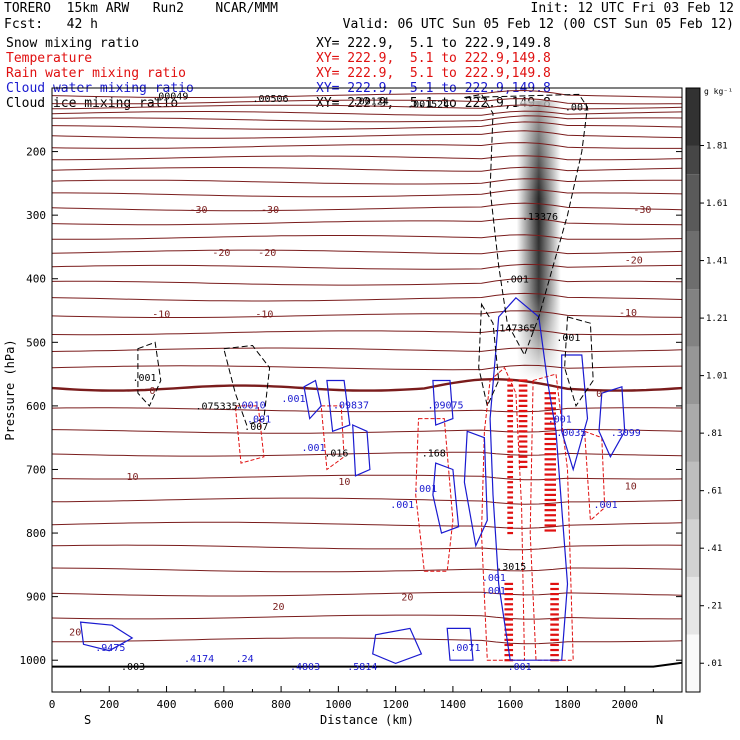  What do you see at coordinates (336, 454) in the screenshot?
I see `contour-value-label: .016` at bounding box center [336, 454].